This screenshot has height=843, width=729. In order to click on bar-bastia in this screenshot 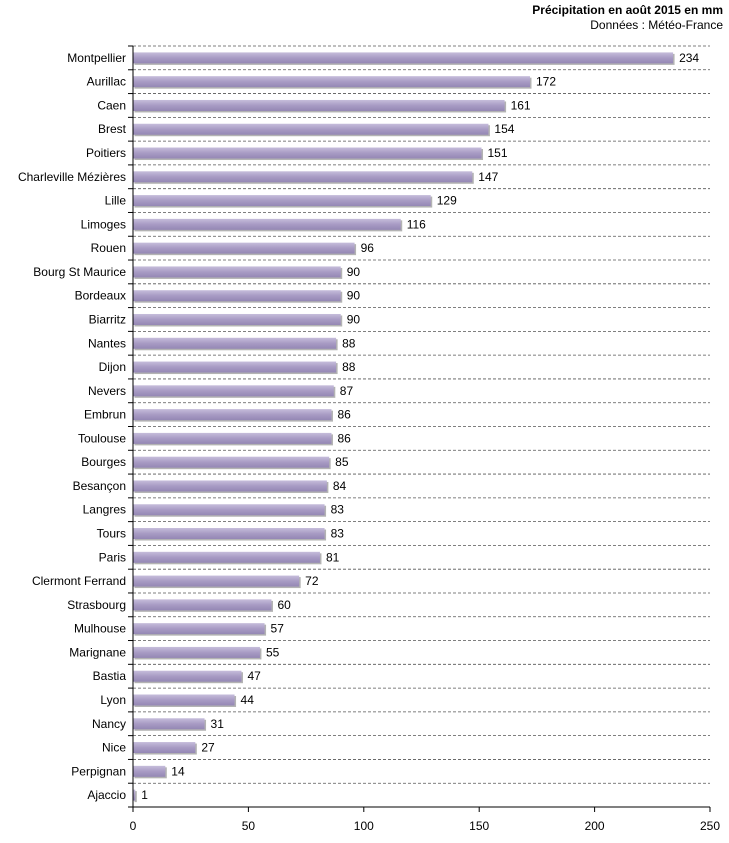, I will do `click(187, 676)`.